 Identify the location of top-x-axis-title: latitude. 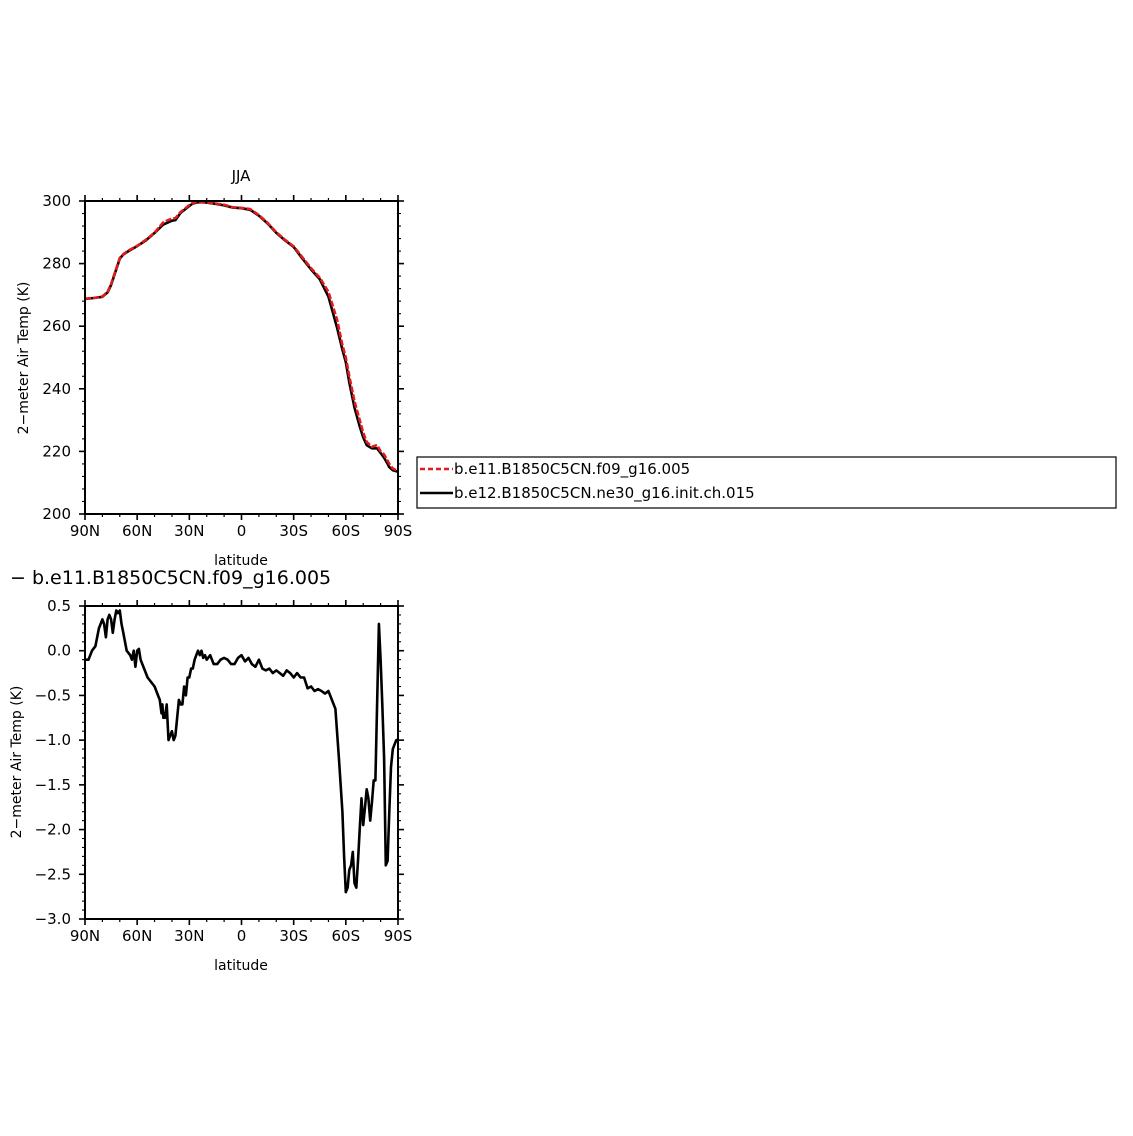
(241, 561).